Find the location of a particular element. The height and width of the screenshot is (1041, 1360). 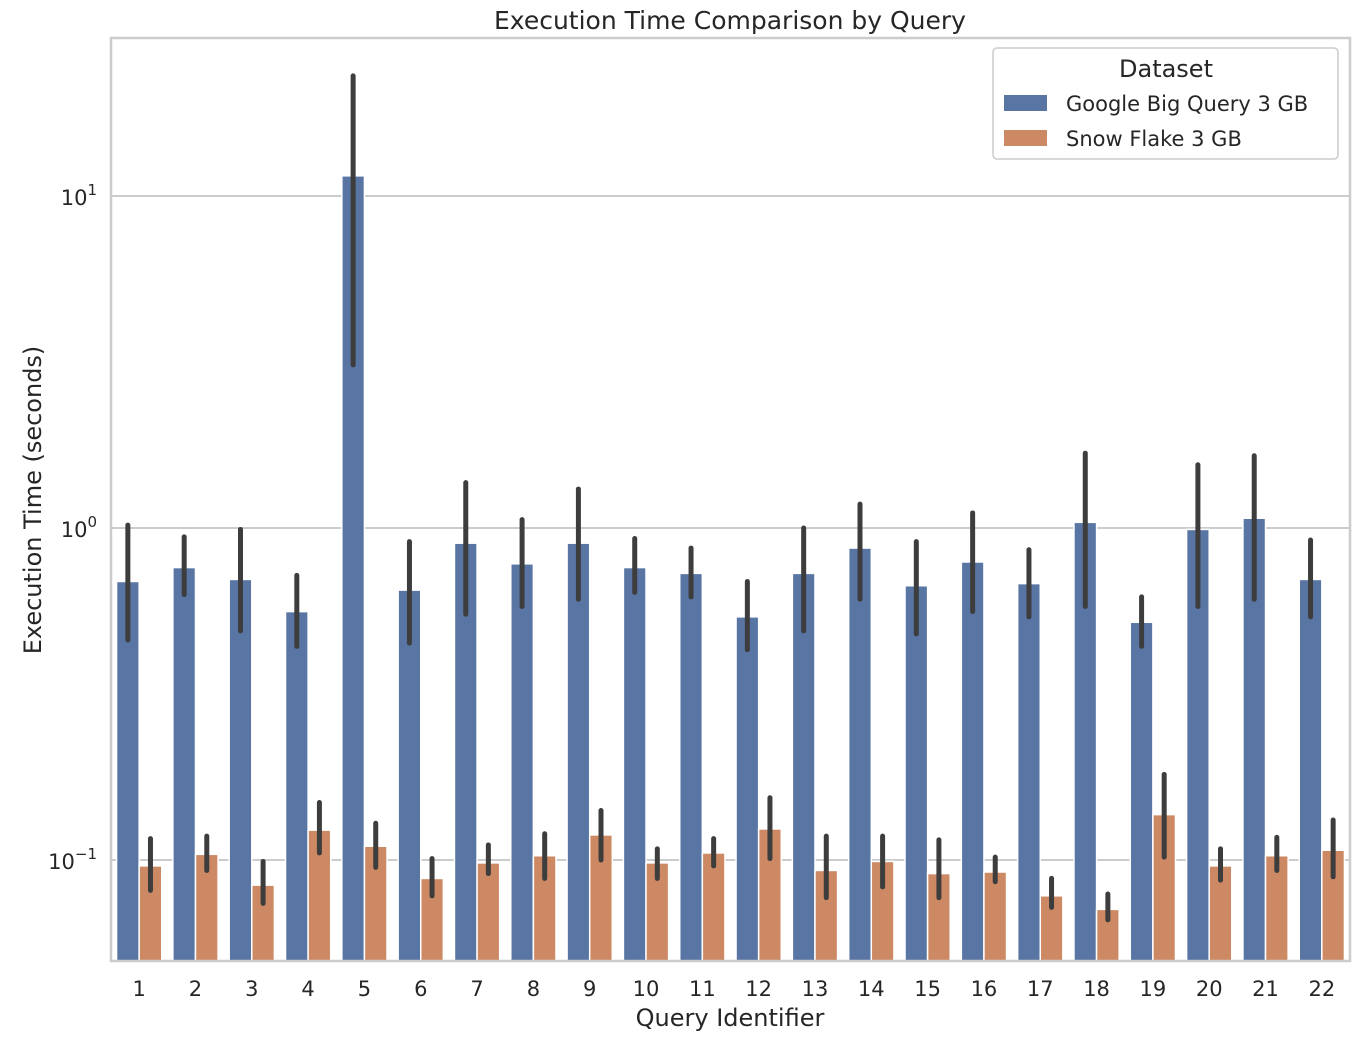

x-tick-label-20: 20 is located at coordinates (1209, 989).